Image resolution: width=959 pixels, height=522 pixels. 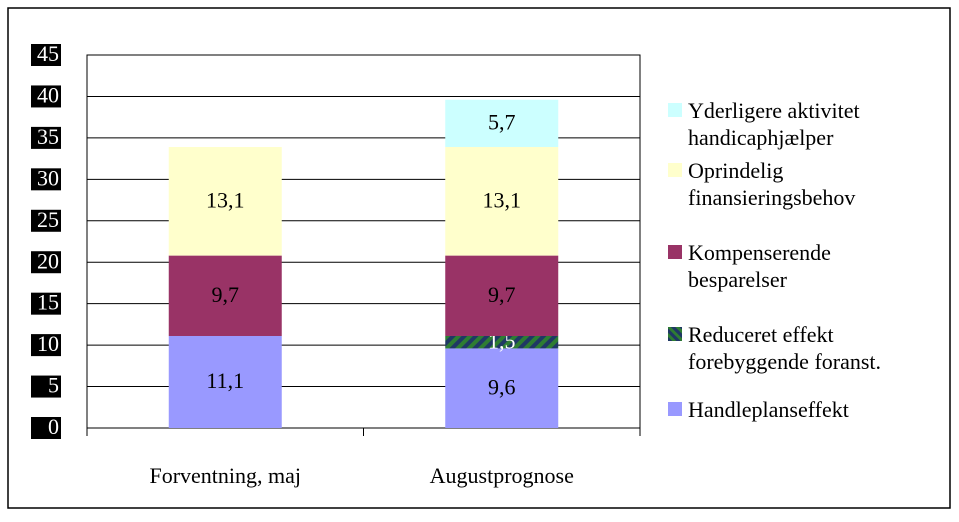 I want to click on y-tick-label: 40, so click(x=48, y=94).